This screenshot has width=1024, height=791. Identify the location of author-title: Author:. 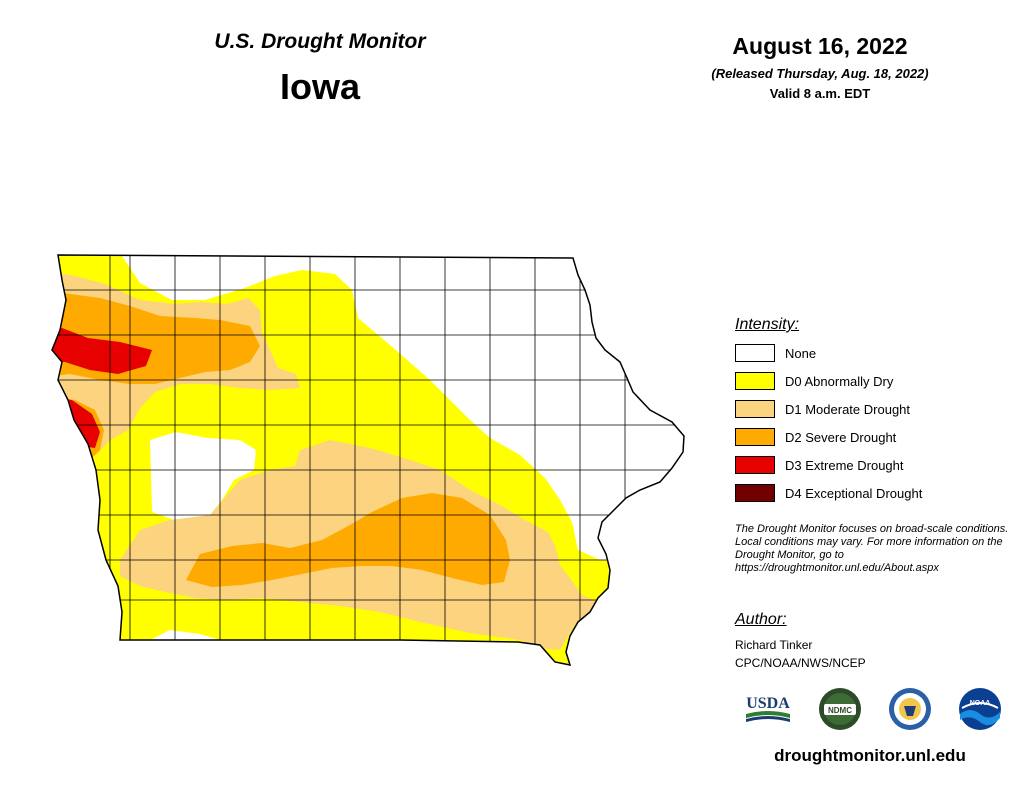
(761, 619).